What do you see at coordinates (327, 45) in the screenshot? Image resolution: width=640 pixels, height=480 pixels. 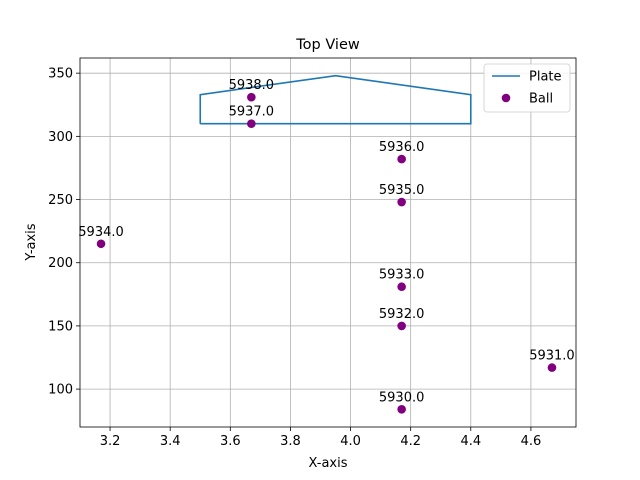 I see `chart-title: Top View` at bounding box center [327, 45].